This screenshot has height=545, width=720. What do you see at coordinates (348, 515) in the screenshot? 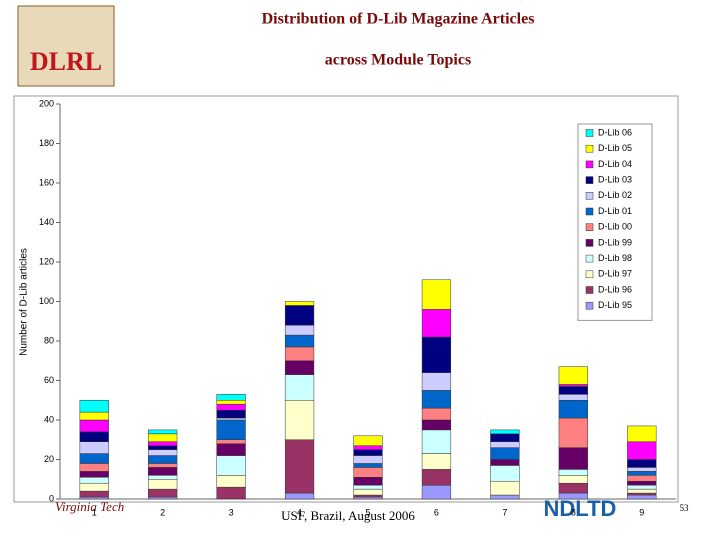
I see `footer: USF, Brazil, August 2006` at bounding box center [348, 515].